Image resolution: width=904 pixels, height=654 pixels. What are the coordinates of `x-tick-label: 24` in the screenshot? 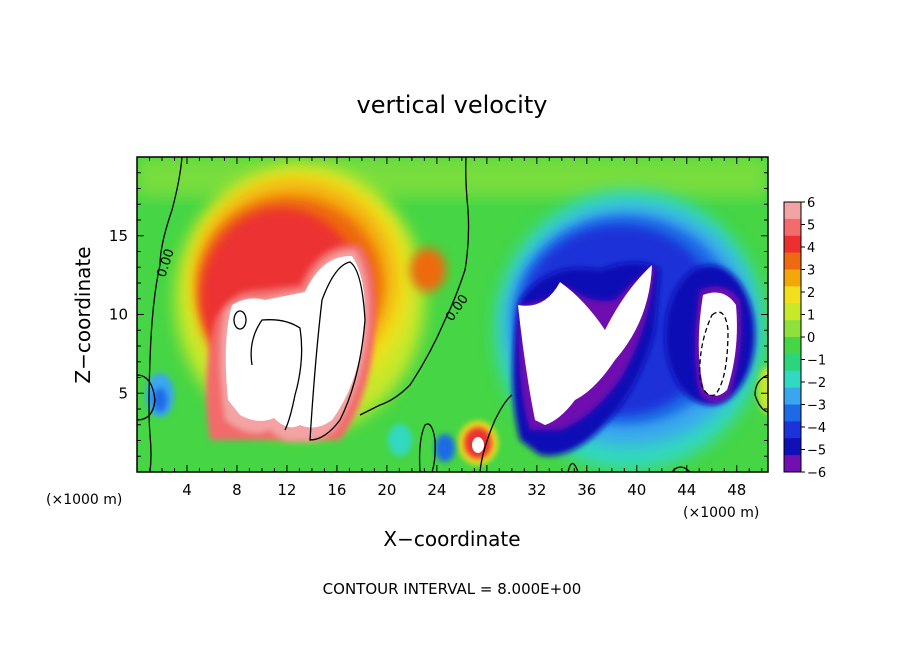 It's located at (436, 490).